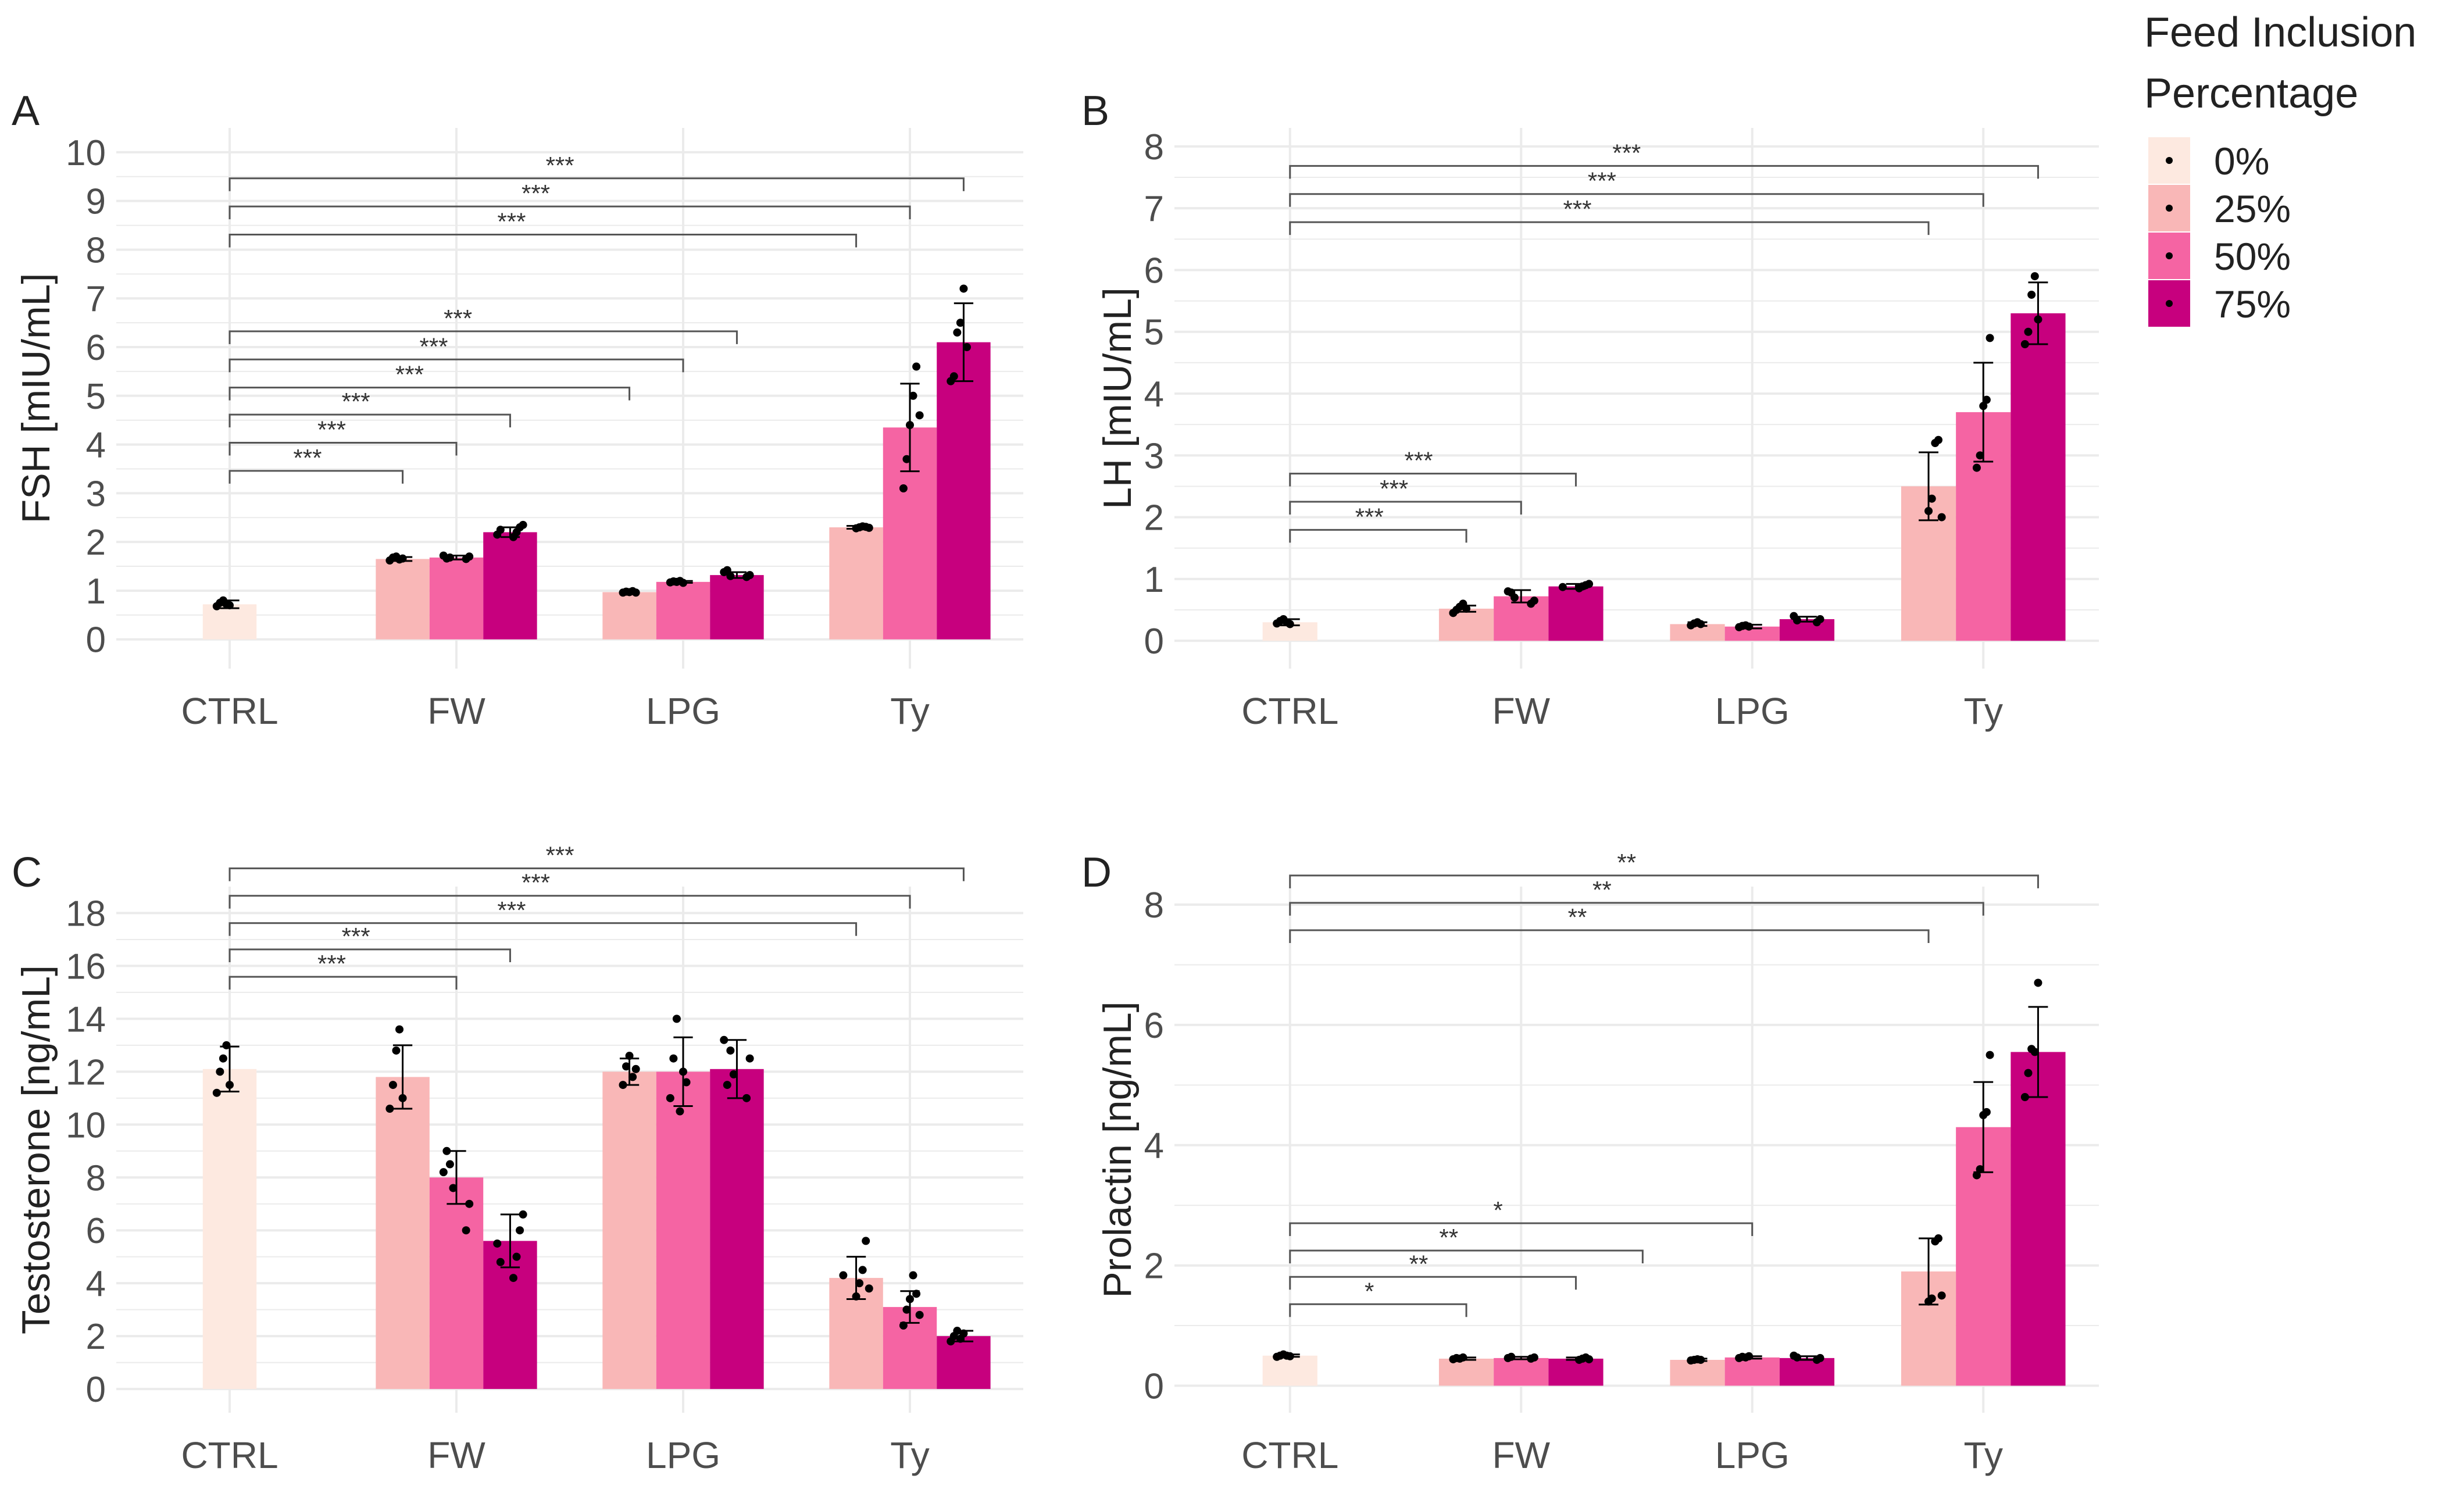  What do you see at coordinates (2252, 208) in the screenshot?
I see `legend-label: 25%` at bounding box center [2252, 208].